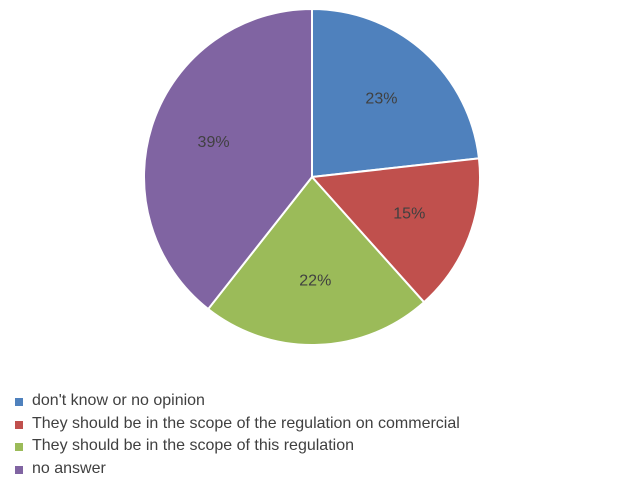 Image resolution: width=622 pixels, height=503 pixels. Describe the element at coordinates (19, 424) in the screenshot. I see `legend-swatch-commercial-regulation` at that location.